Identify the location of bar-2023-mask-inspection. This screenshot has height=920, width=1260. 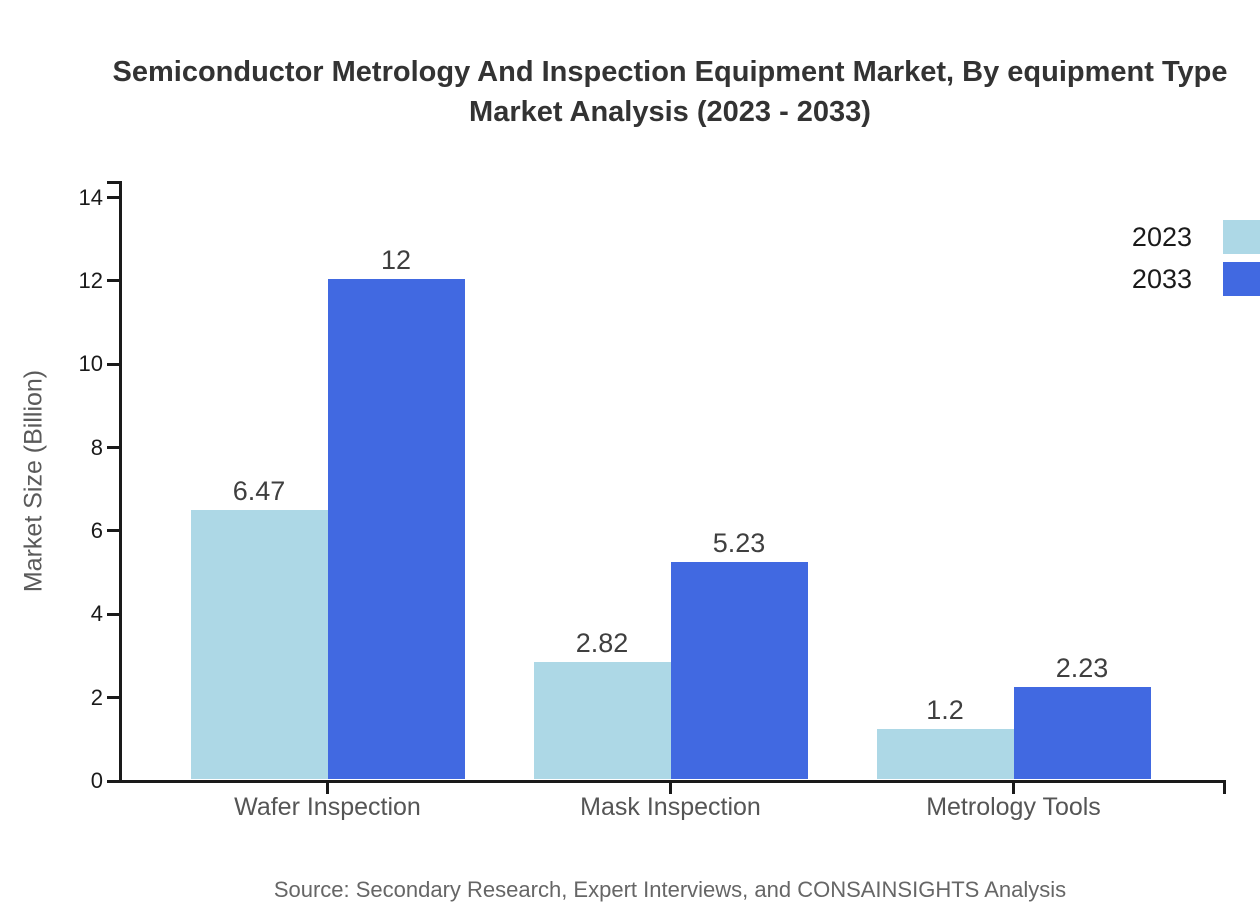
(602, 720).